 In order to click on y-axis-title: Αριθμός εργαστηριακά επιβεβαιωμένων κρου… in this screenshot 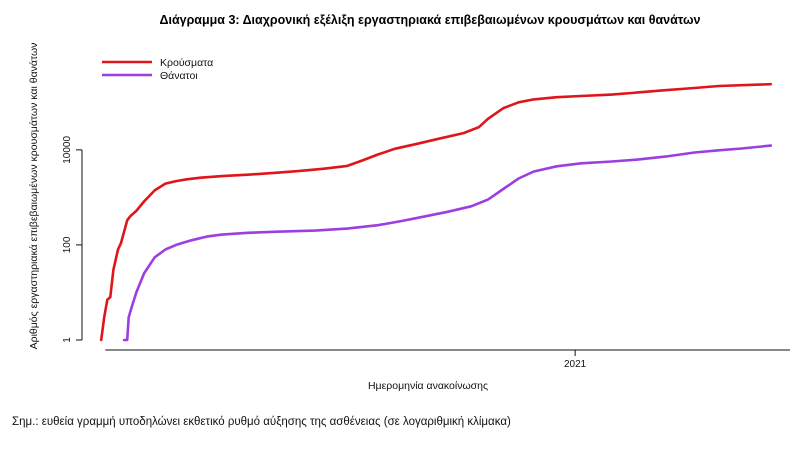, I will do `click(34, 196)`.